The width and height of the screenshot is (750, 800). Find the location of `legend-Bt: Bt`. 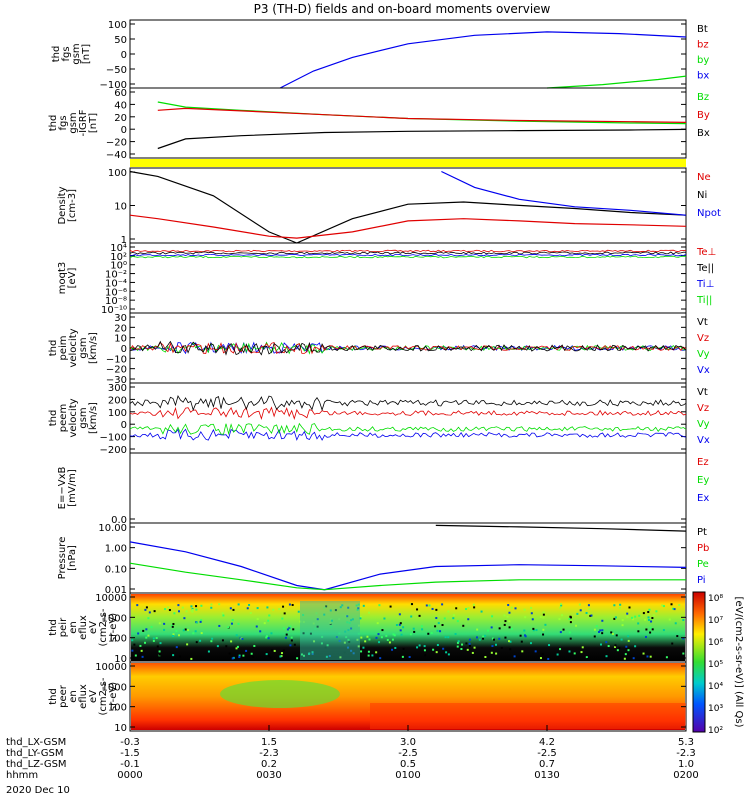

legend-Bt: Bt is located at coordinates (702, 29).